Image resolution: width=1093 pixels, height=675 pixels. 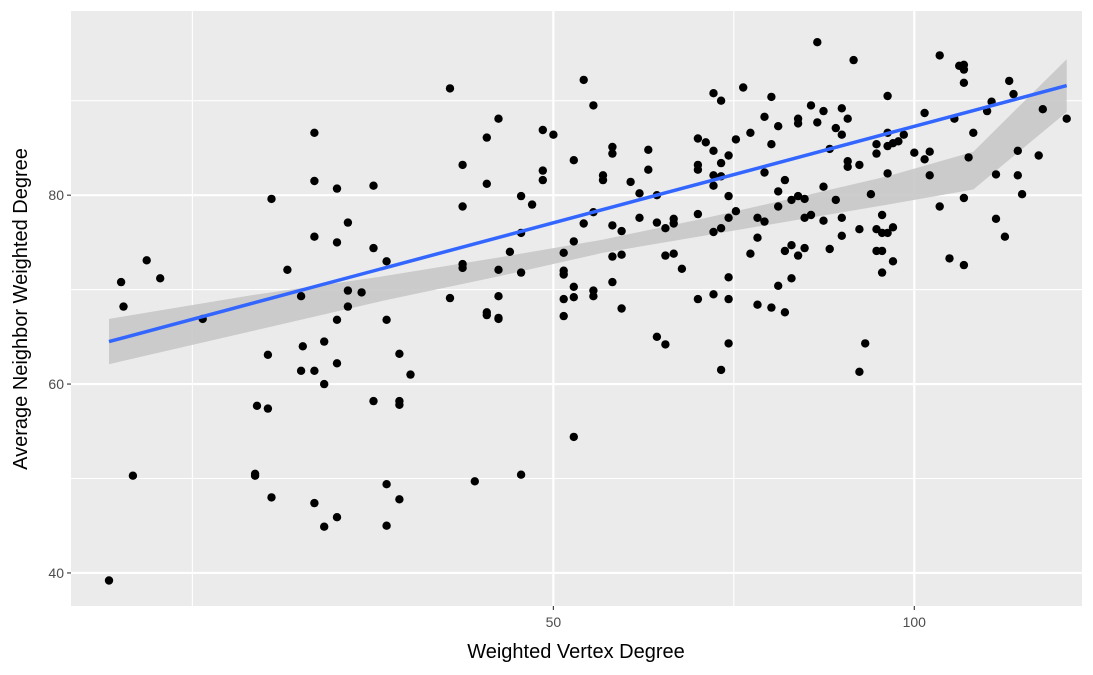 What do you see at coordinates (56, 384) in the screenshot?
I see `y-tick-label: 60` at bounding box center [56, 384].